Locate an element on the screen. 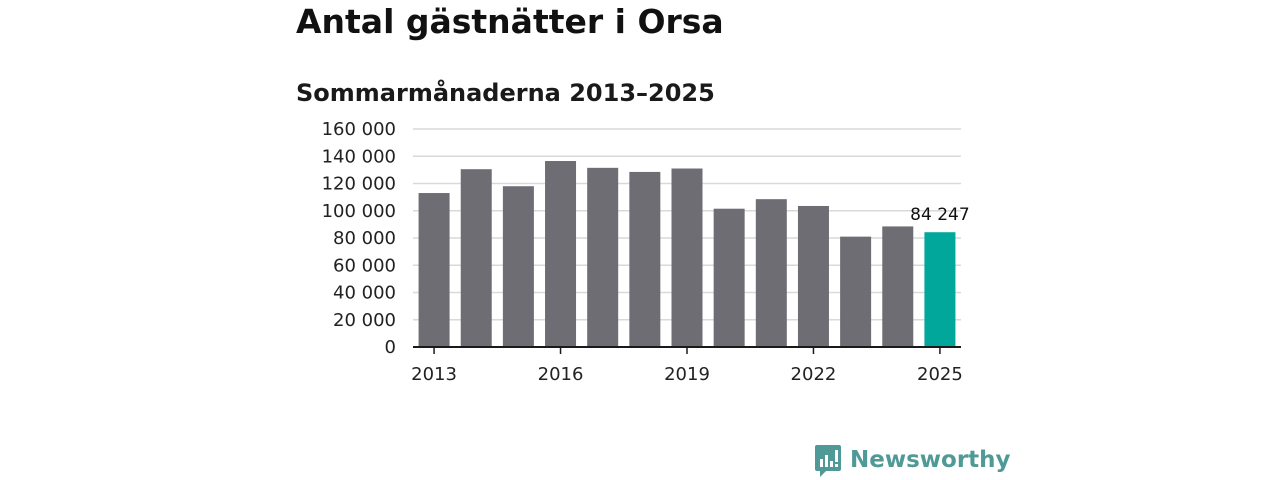  x-tick-label: 2019 is located at coordinates (687, 374).